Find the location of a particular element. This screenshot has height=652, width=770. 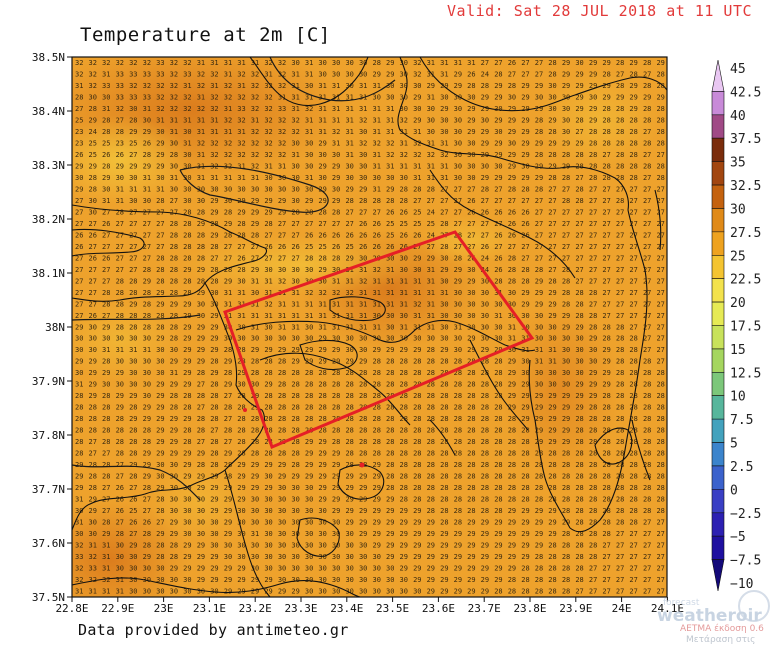

data-credit: Data provided by antimeteo.gr is located at coordinates (213, 630).